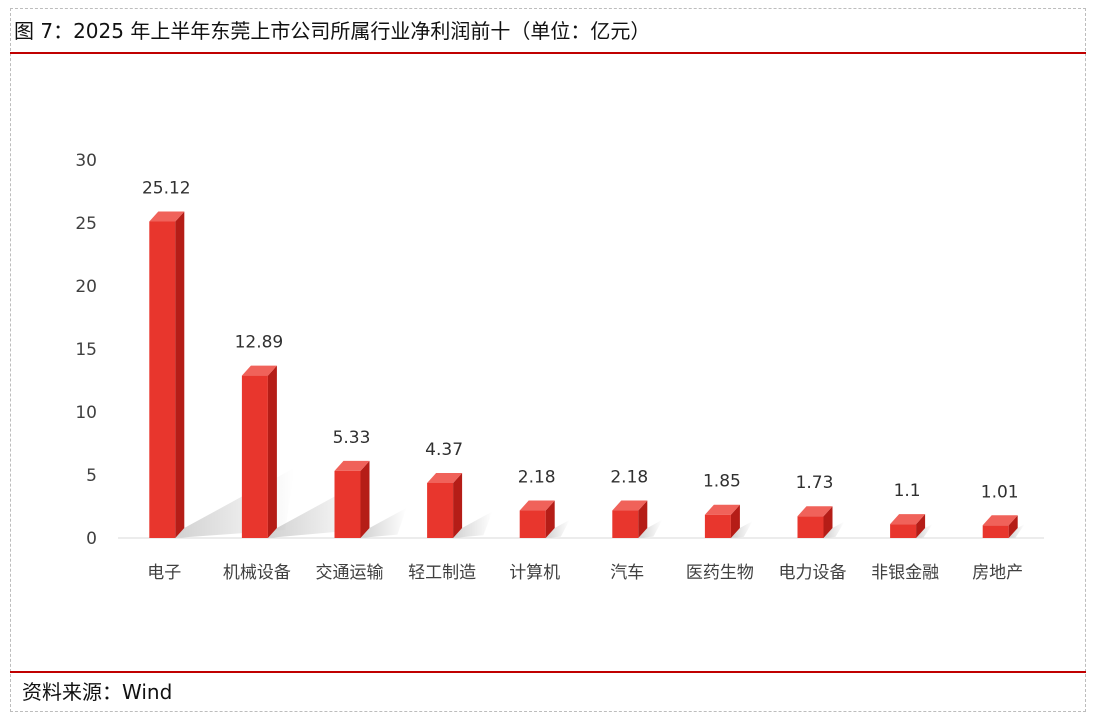 The width and height of the screenshot is (1097, 720). Describe the element at coordinates (720, 573) in the screenshot. I see `x-tick-label: 医药生物` at that location.